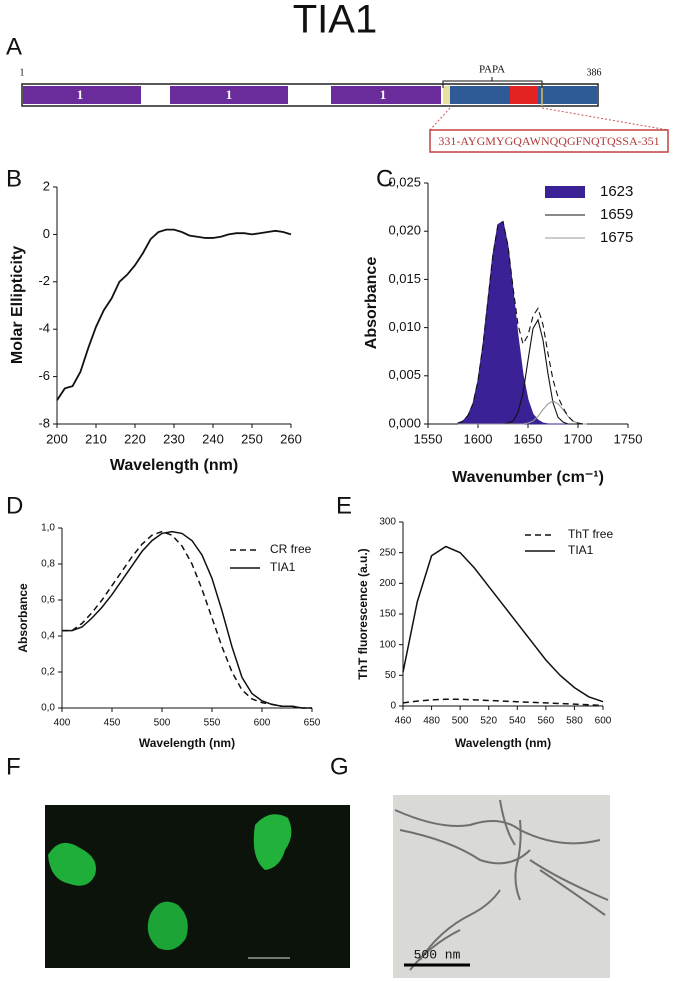 Image resolution: width=685 pixels, height=981 pixels. I want to click on y-axis-label: Molar Ellipticity, so click(17, 305).